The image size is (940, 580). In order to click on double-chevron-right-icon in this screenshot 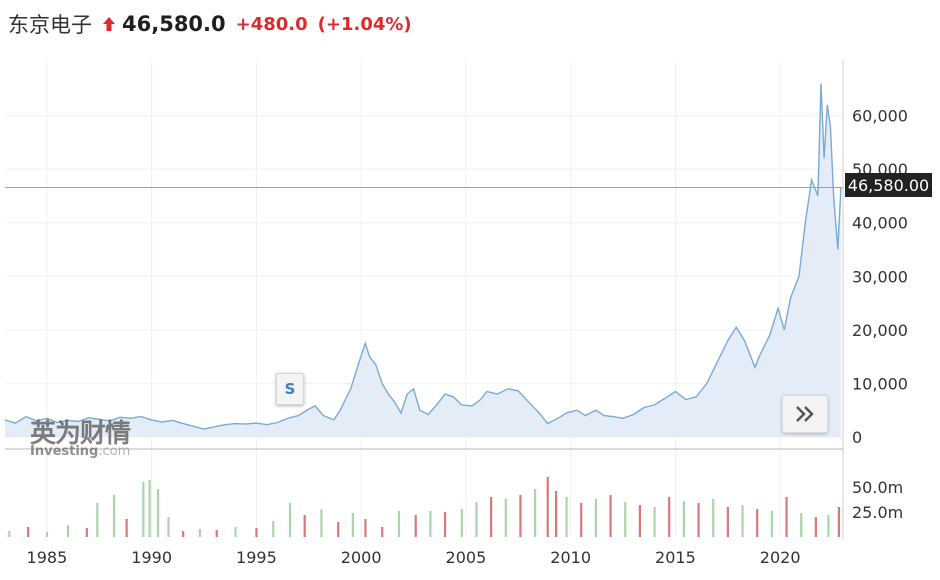, I will do `click(805, 414)`.